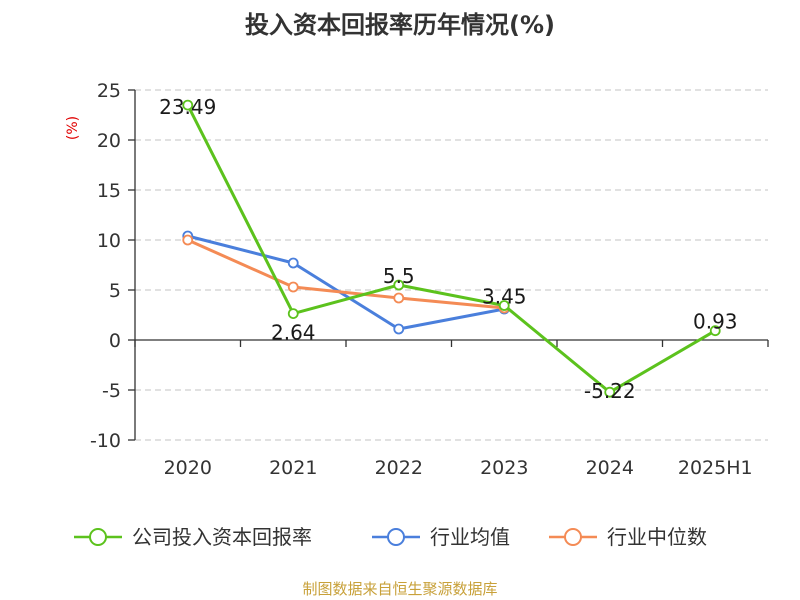  What do you see at coordinates (610, 468) in the screenshot?
I see `x-tick-label-2024: 2024` at bounding box center [610, 468].